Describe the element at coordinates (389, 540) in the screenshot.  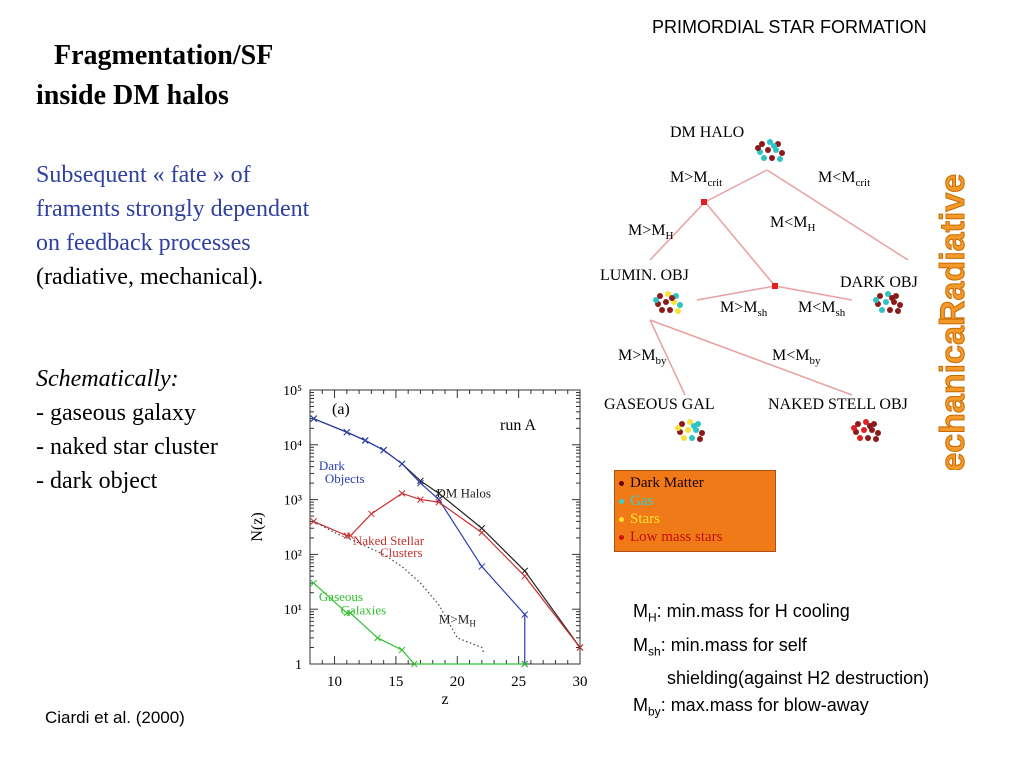
I see `series-annotation: Naked Stellar` at that location.